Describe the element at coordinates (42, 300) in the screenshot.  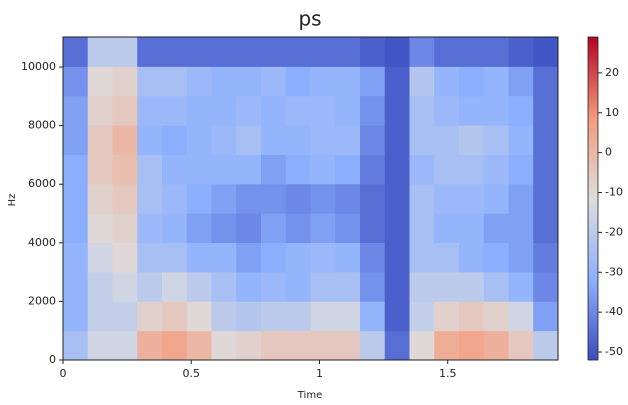
I see `y-tick-label: 2000` at that location.